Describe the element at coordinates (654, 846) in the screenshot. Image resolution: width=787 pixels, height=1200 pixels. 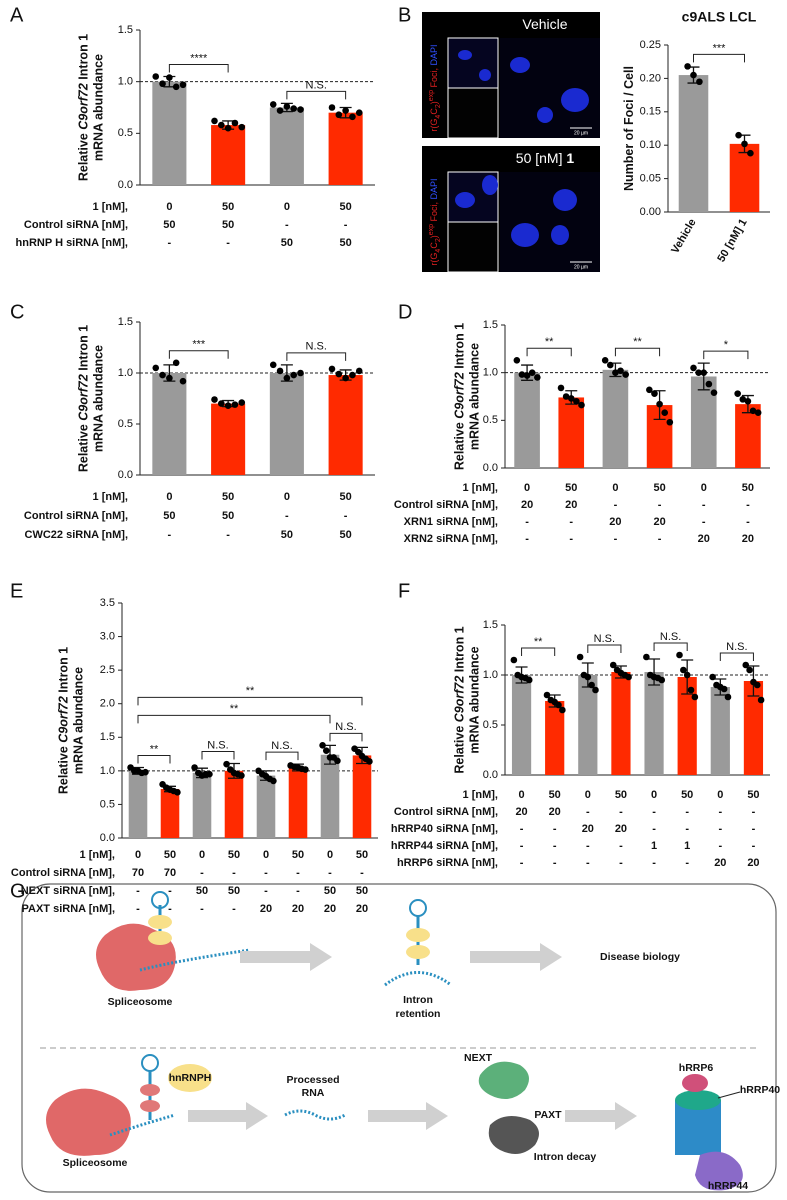
I see `condition-value: 1` at that location.